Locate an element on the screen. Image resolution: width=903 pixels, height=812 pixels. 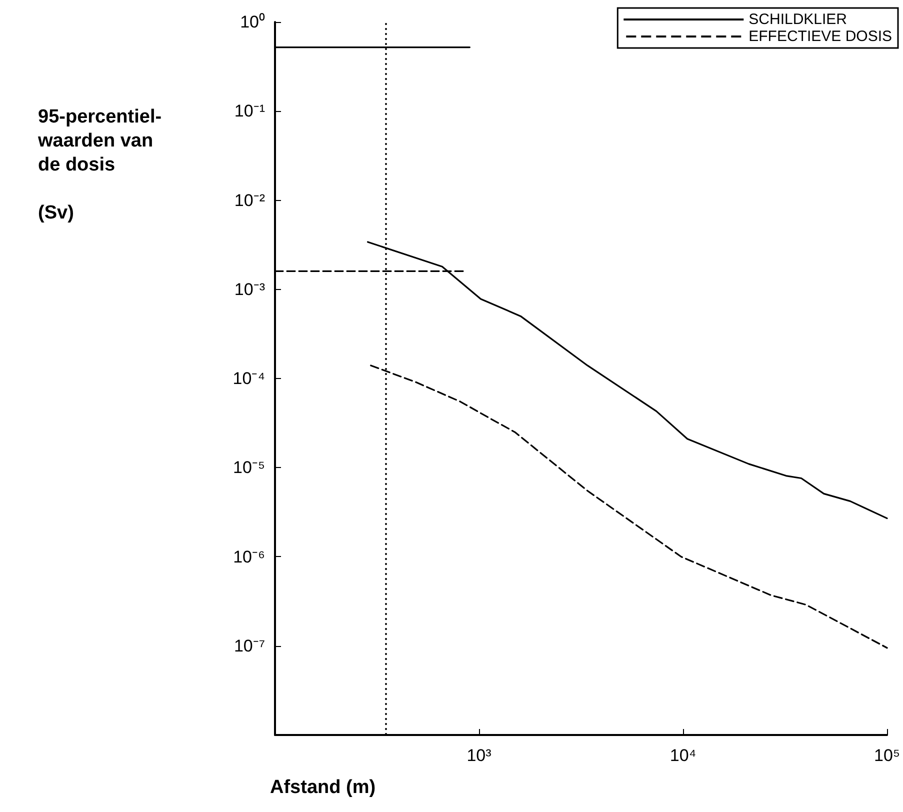
y-tick-label: 10⁻² is located at coordinates (250, 200).